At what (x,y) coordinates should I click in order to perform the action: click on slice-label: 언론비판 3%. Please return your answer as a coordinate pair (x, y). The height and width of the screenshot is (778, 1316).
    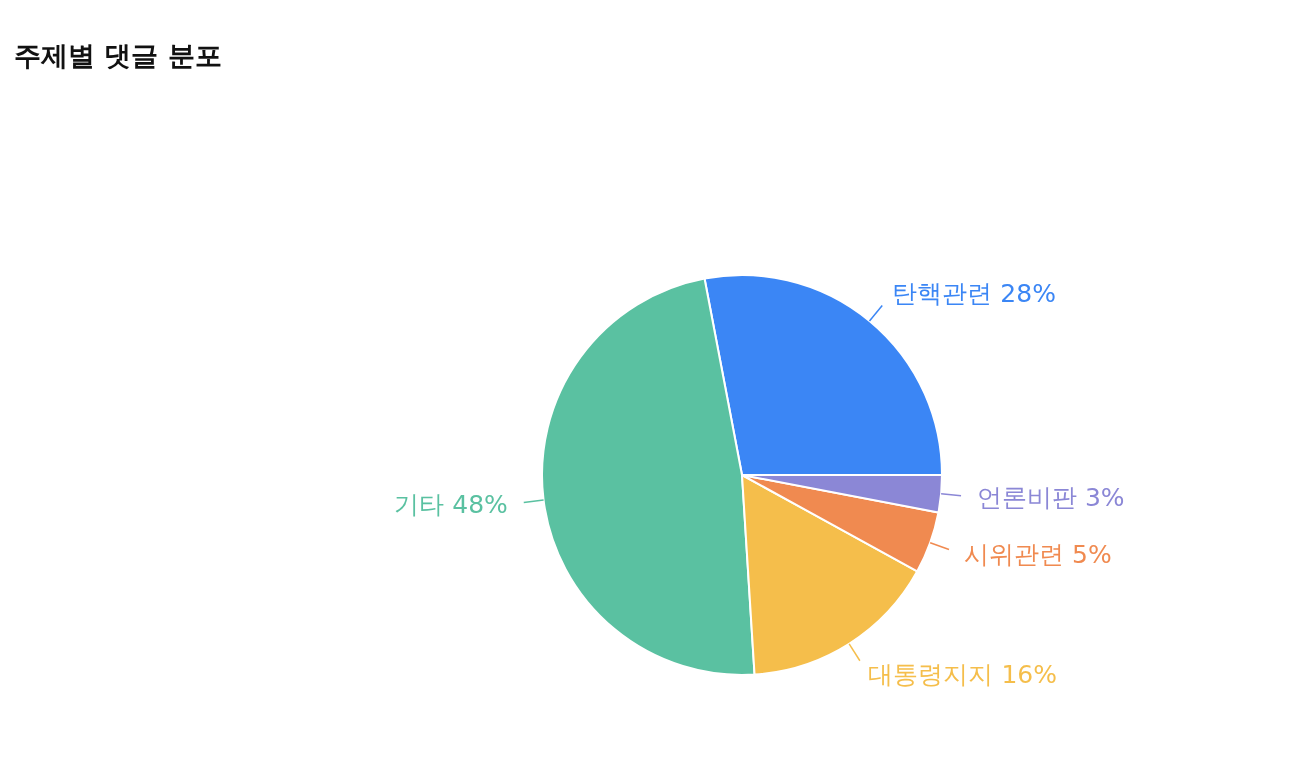
    Looking at the image, I should click on (1050, 497).